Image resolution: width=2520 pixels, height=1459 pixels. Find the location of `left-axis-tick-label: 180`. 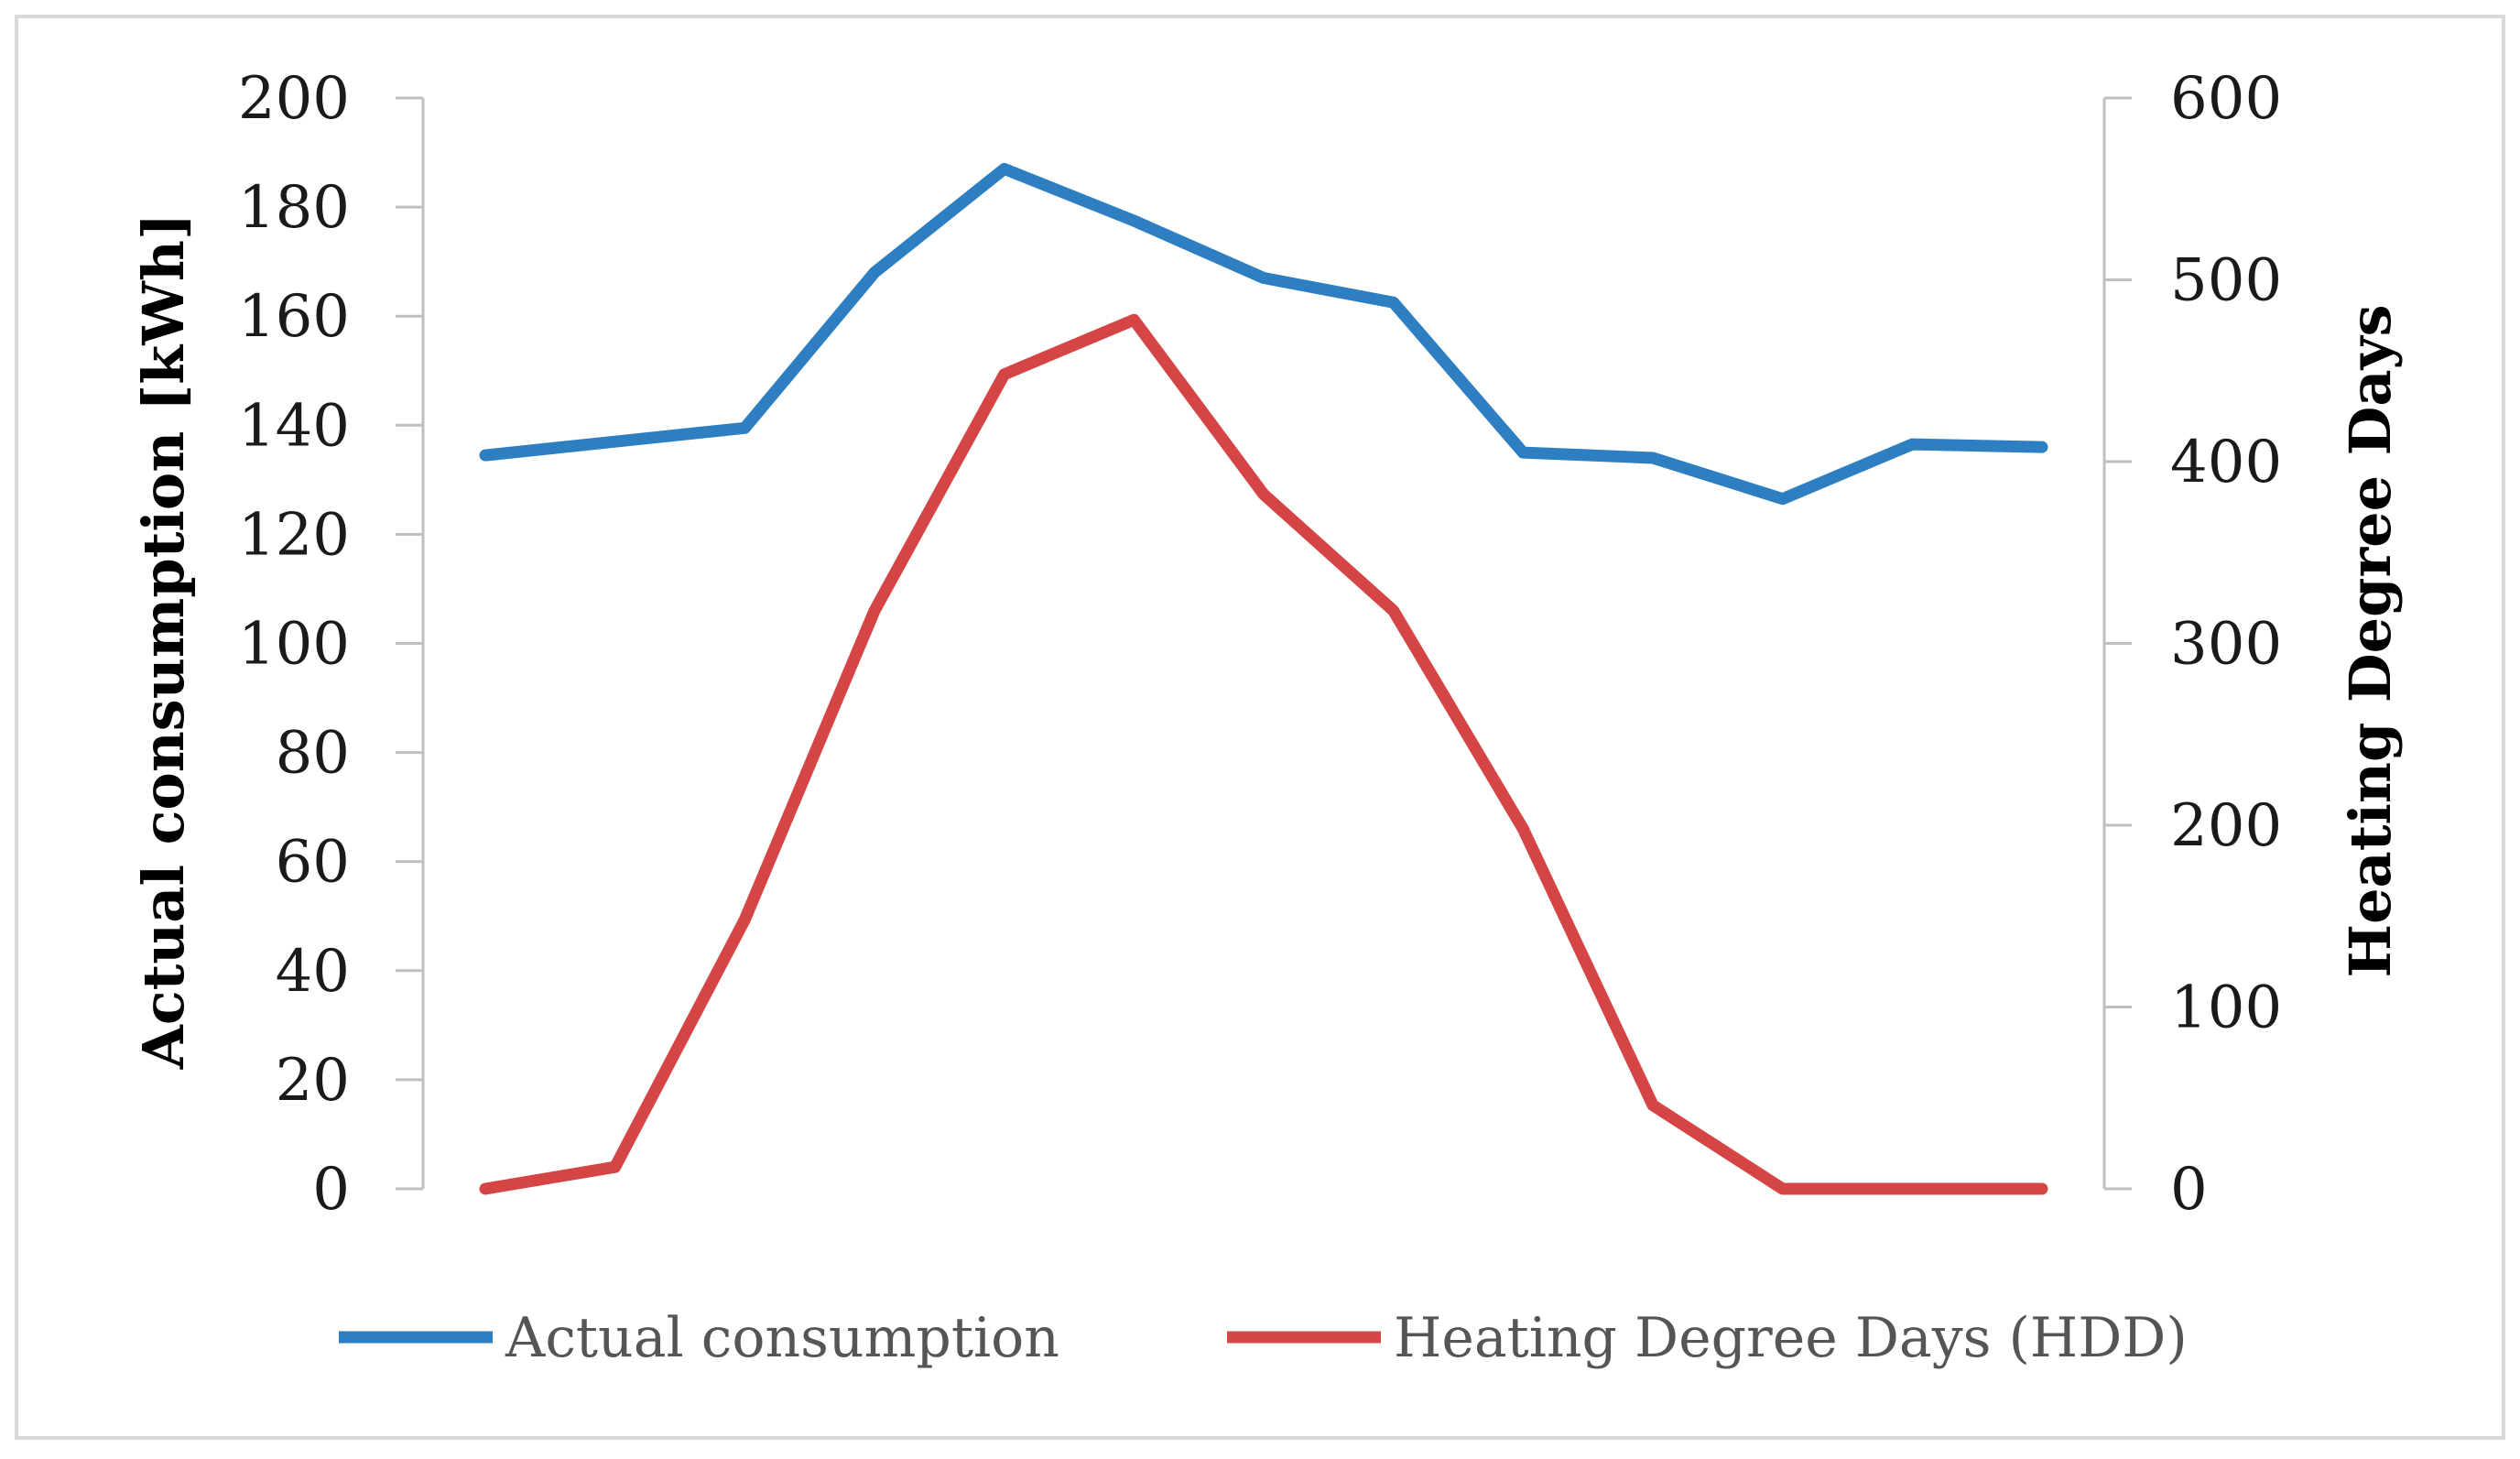

left-axis-tick-label: 180 is located at coordinates (294, 208).